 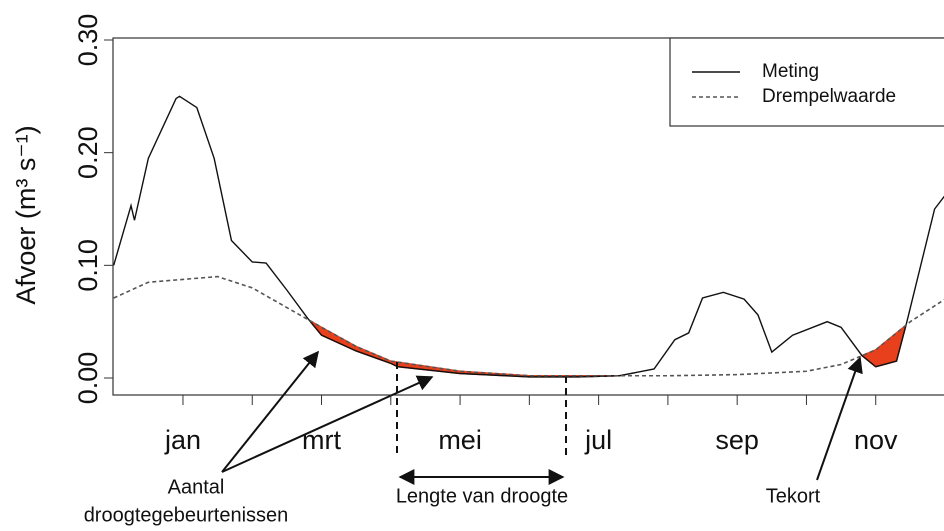 What do you see at coordinates (793, 496) in the screenshot?
I see `annotation: Tekort` at bounding box center [793, 496].